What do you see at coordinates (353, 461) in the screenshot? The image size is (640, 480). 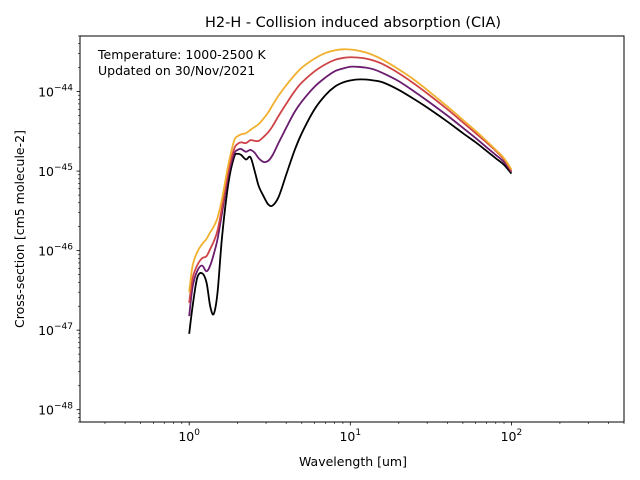 I see `x-axis-label: Wavelength [um]` at bounding box center [353, 461].